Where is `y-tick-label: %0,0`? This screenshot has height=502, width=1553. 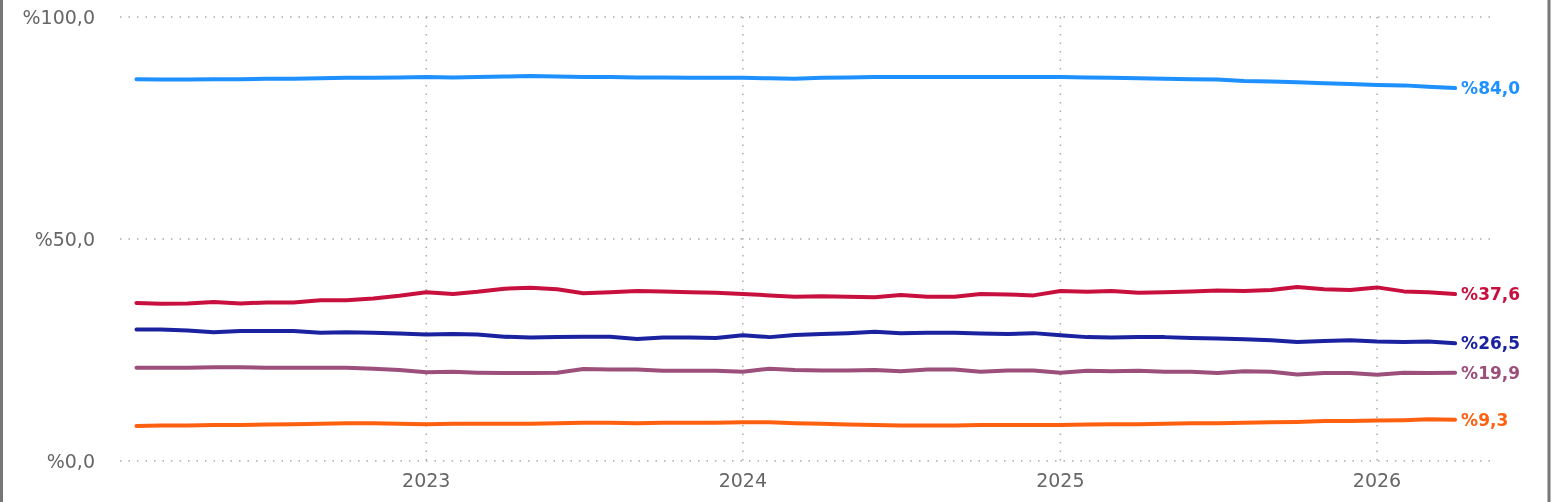
y-tick-label: %0,0 is located at coordinates (70, 460).